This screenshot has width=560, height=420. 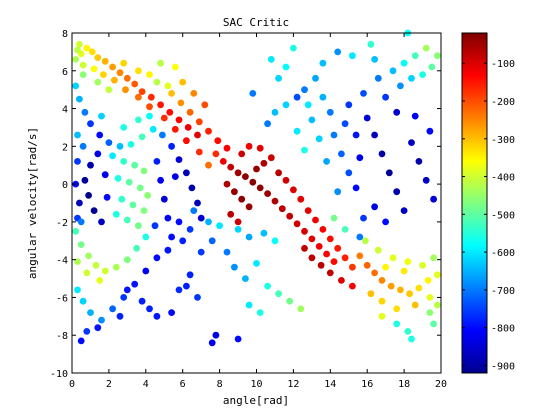 What do you see at coordinates (441, 384) in the screenshot?
I see `x-tick-label: 20` at bounding box center [441, 384].